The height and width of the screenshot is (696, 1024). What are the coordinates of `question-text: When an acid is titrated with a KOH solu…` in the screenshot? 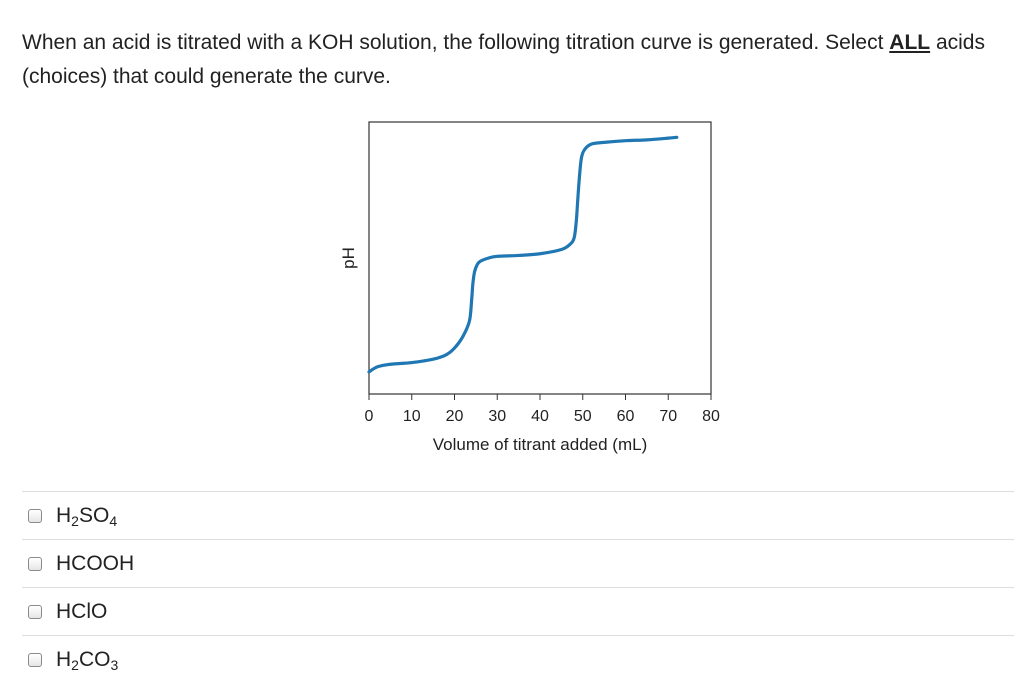 It's located at (517, 60).